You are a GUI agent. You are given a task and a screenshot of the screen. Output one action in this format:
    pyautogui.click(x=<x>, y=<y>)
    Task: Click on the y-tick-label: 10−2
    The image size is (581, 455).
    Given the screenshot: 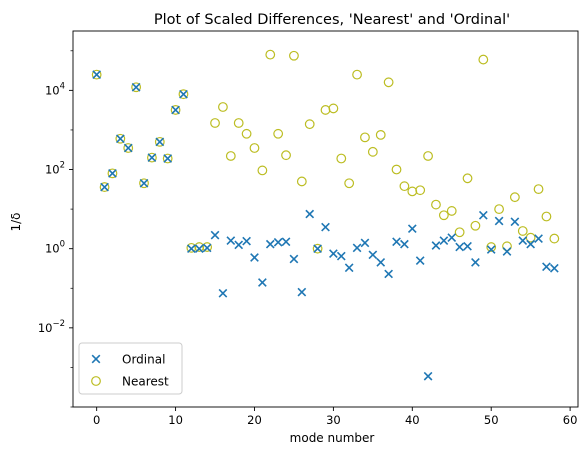 What is the action you would take?
    pyautogui.click(x=51, y=327)
    